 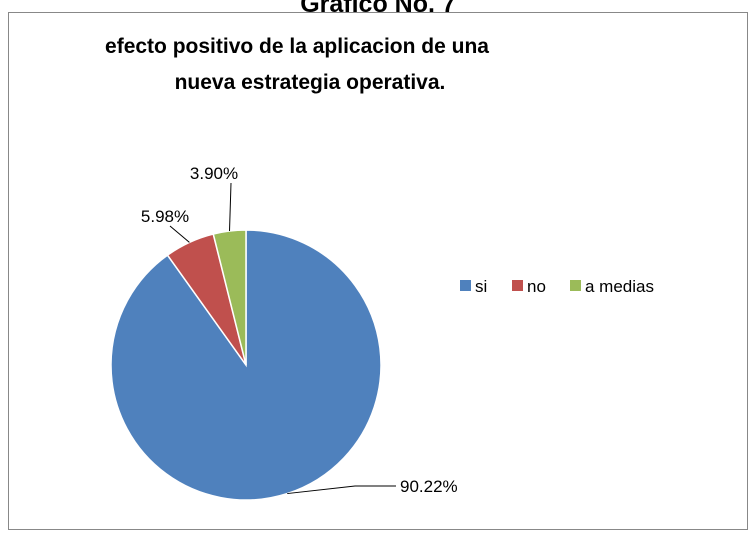 I want to click on chart-subtitle: nueva estrategia operativa., so click(x=310, y=82).